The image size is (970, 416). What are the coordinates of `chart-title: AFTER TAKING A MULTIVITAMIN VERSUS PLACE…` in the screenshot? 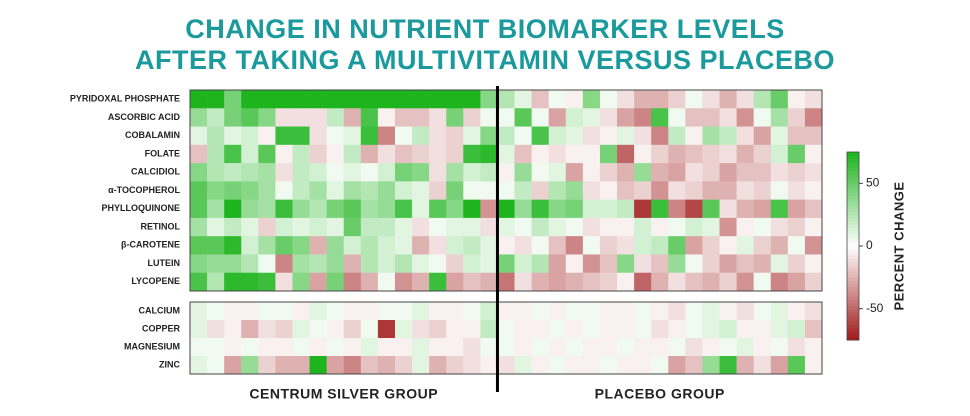 It's located at (485, 60).